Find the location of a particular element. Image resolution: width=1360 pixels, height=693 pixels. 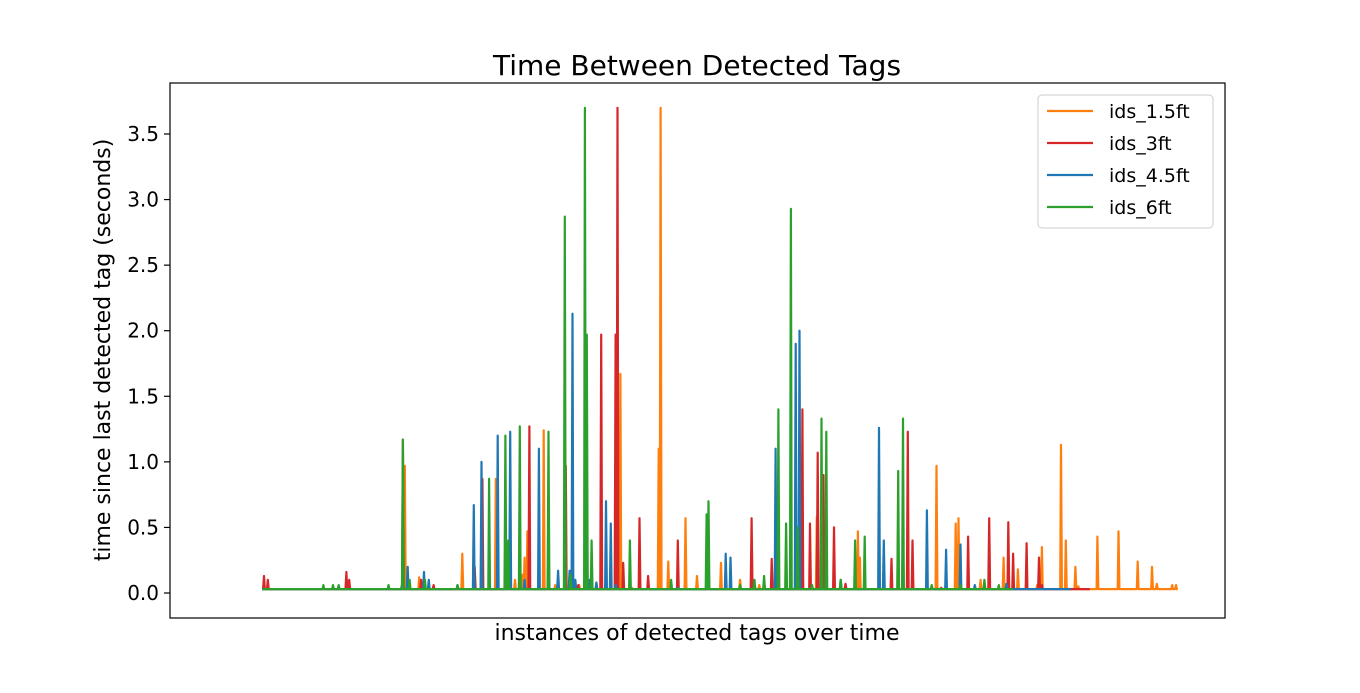

y-tick-label: 0.0 is located at coordinates (143, 593).